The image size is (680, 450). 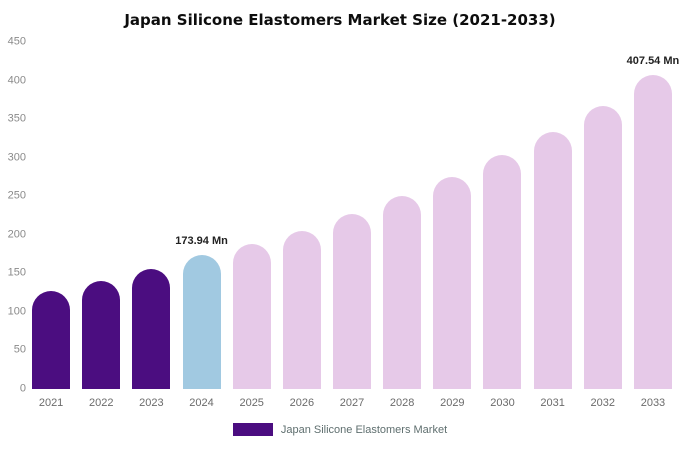 What do you see at coordinates (16, 118) in the screenshot?
I see `y-tick-label: 350` at bounding box center [16, 118].